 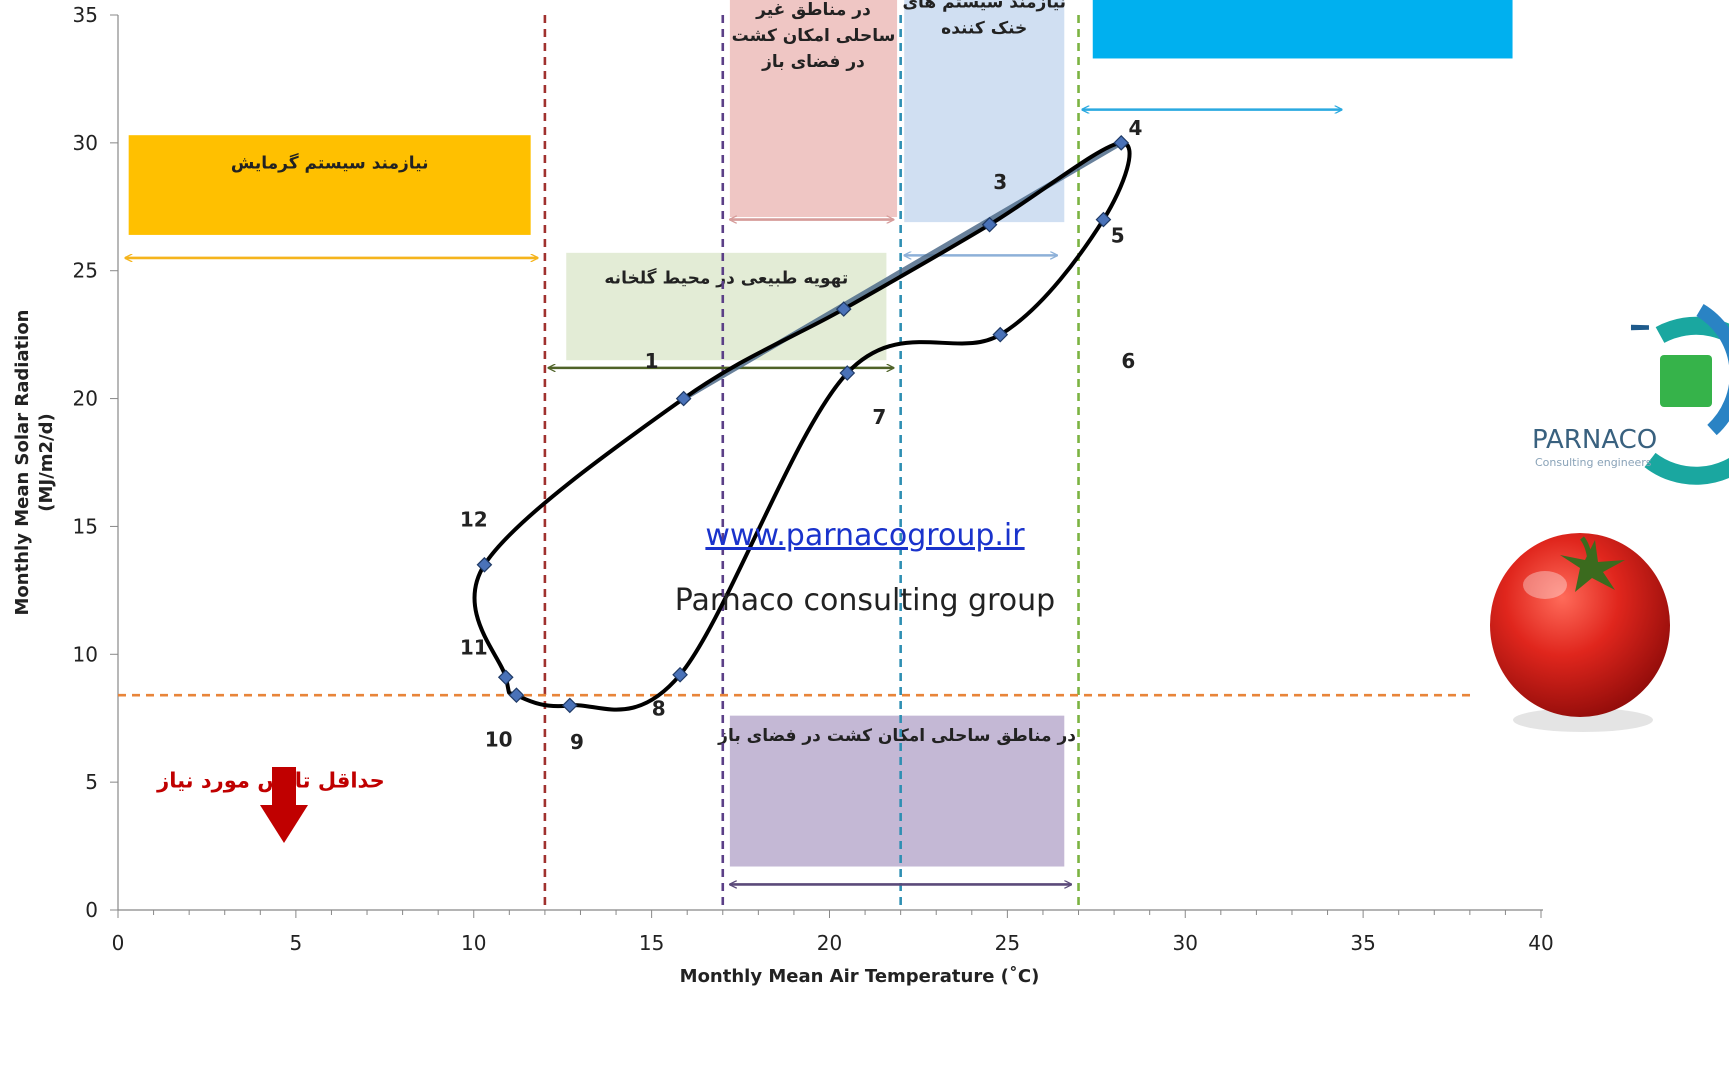 What do you see at coordinates (1686, 381) in the screenshot?
I see `logo-square-icon` at bounding box center [1686, 381].